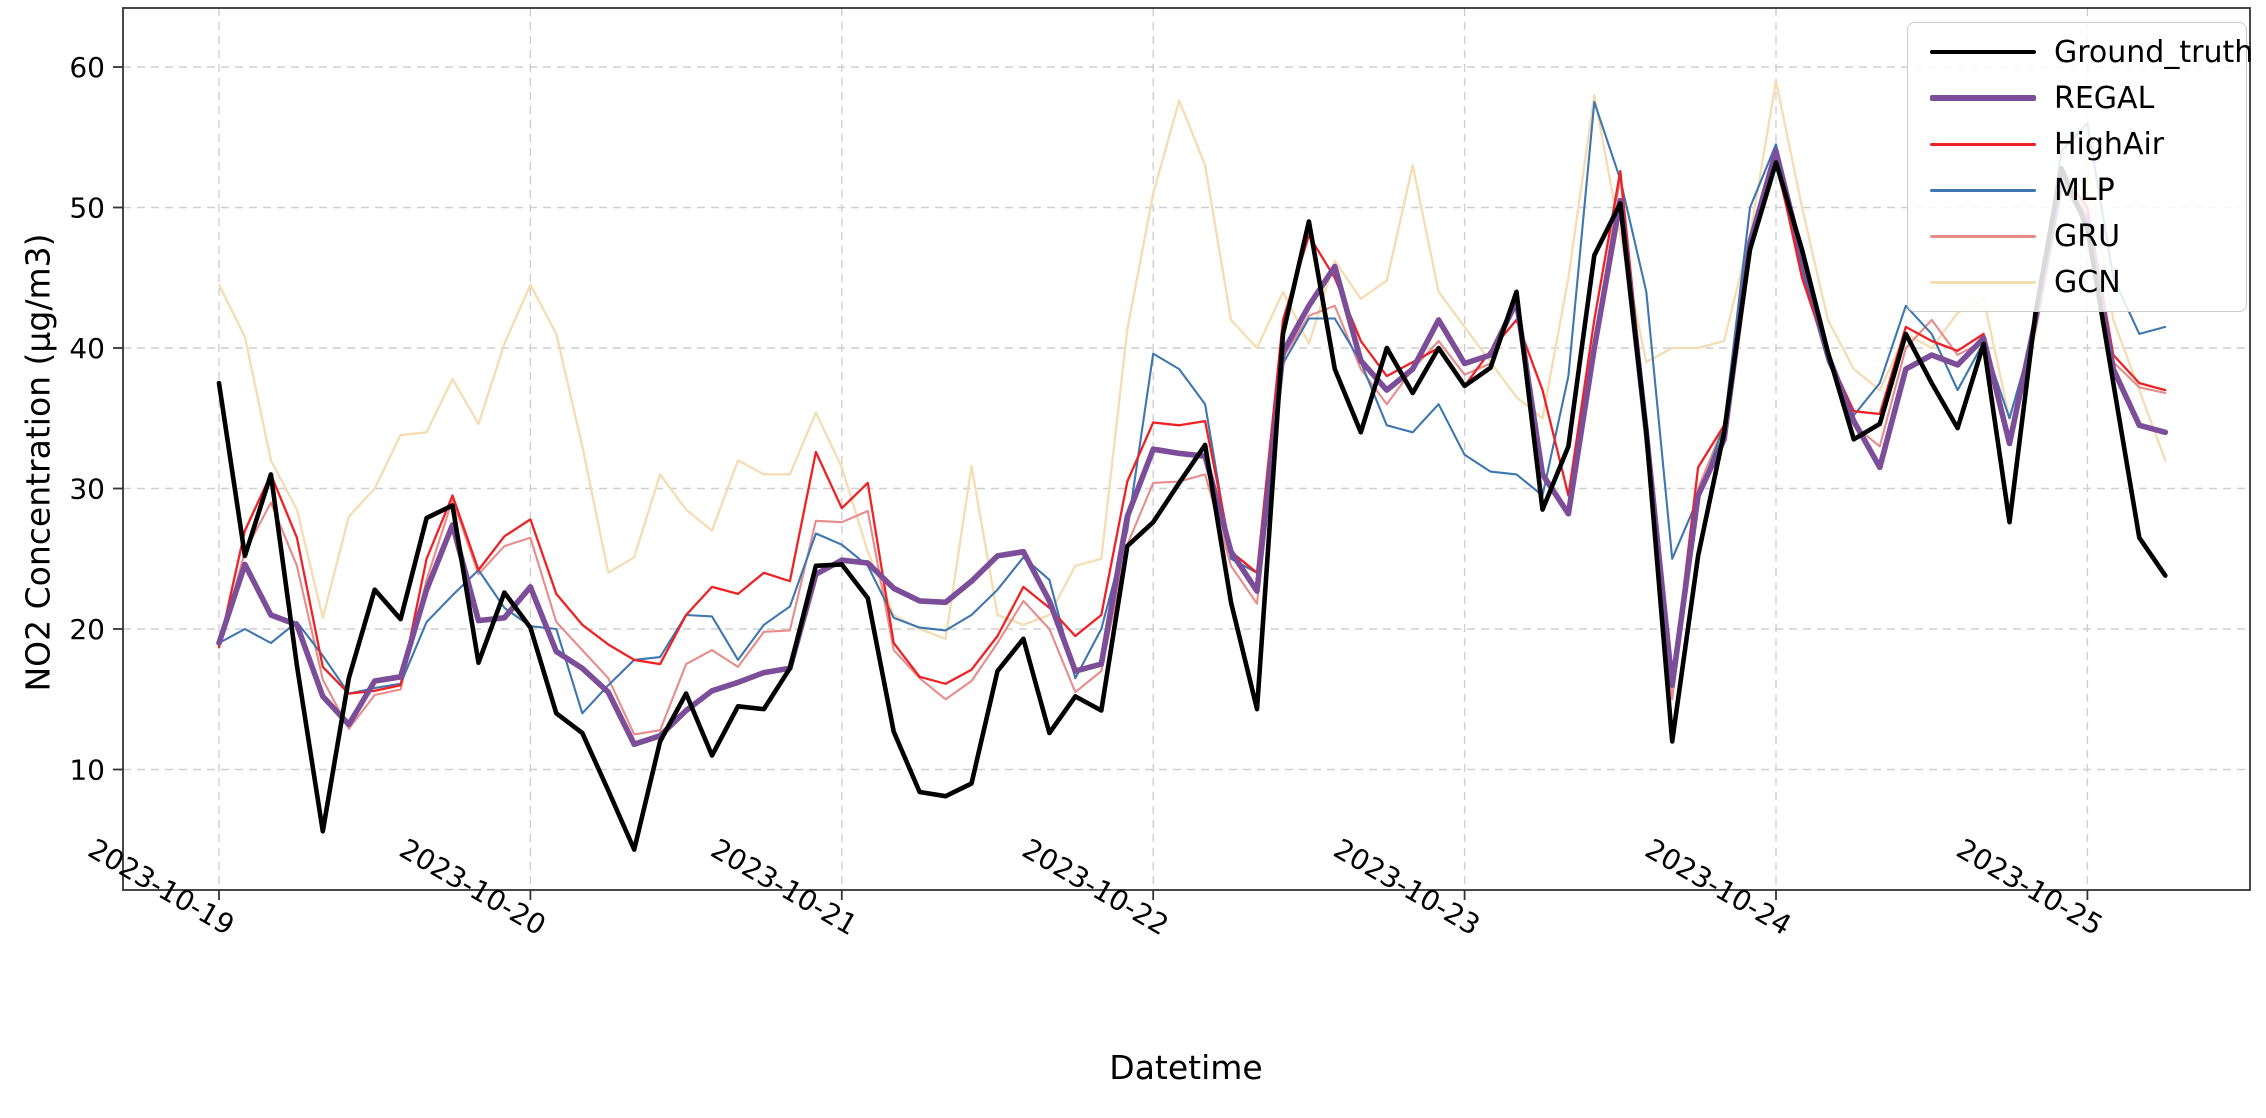 The image size is (2266, 1118). Describe the element at coordinates (1983, 144) in the screenshot. I see `legend-swatch-highair` at that location.